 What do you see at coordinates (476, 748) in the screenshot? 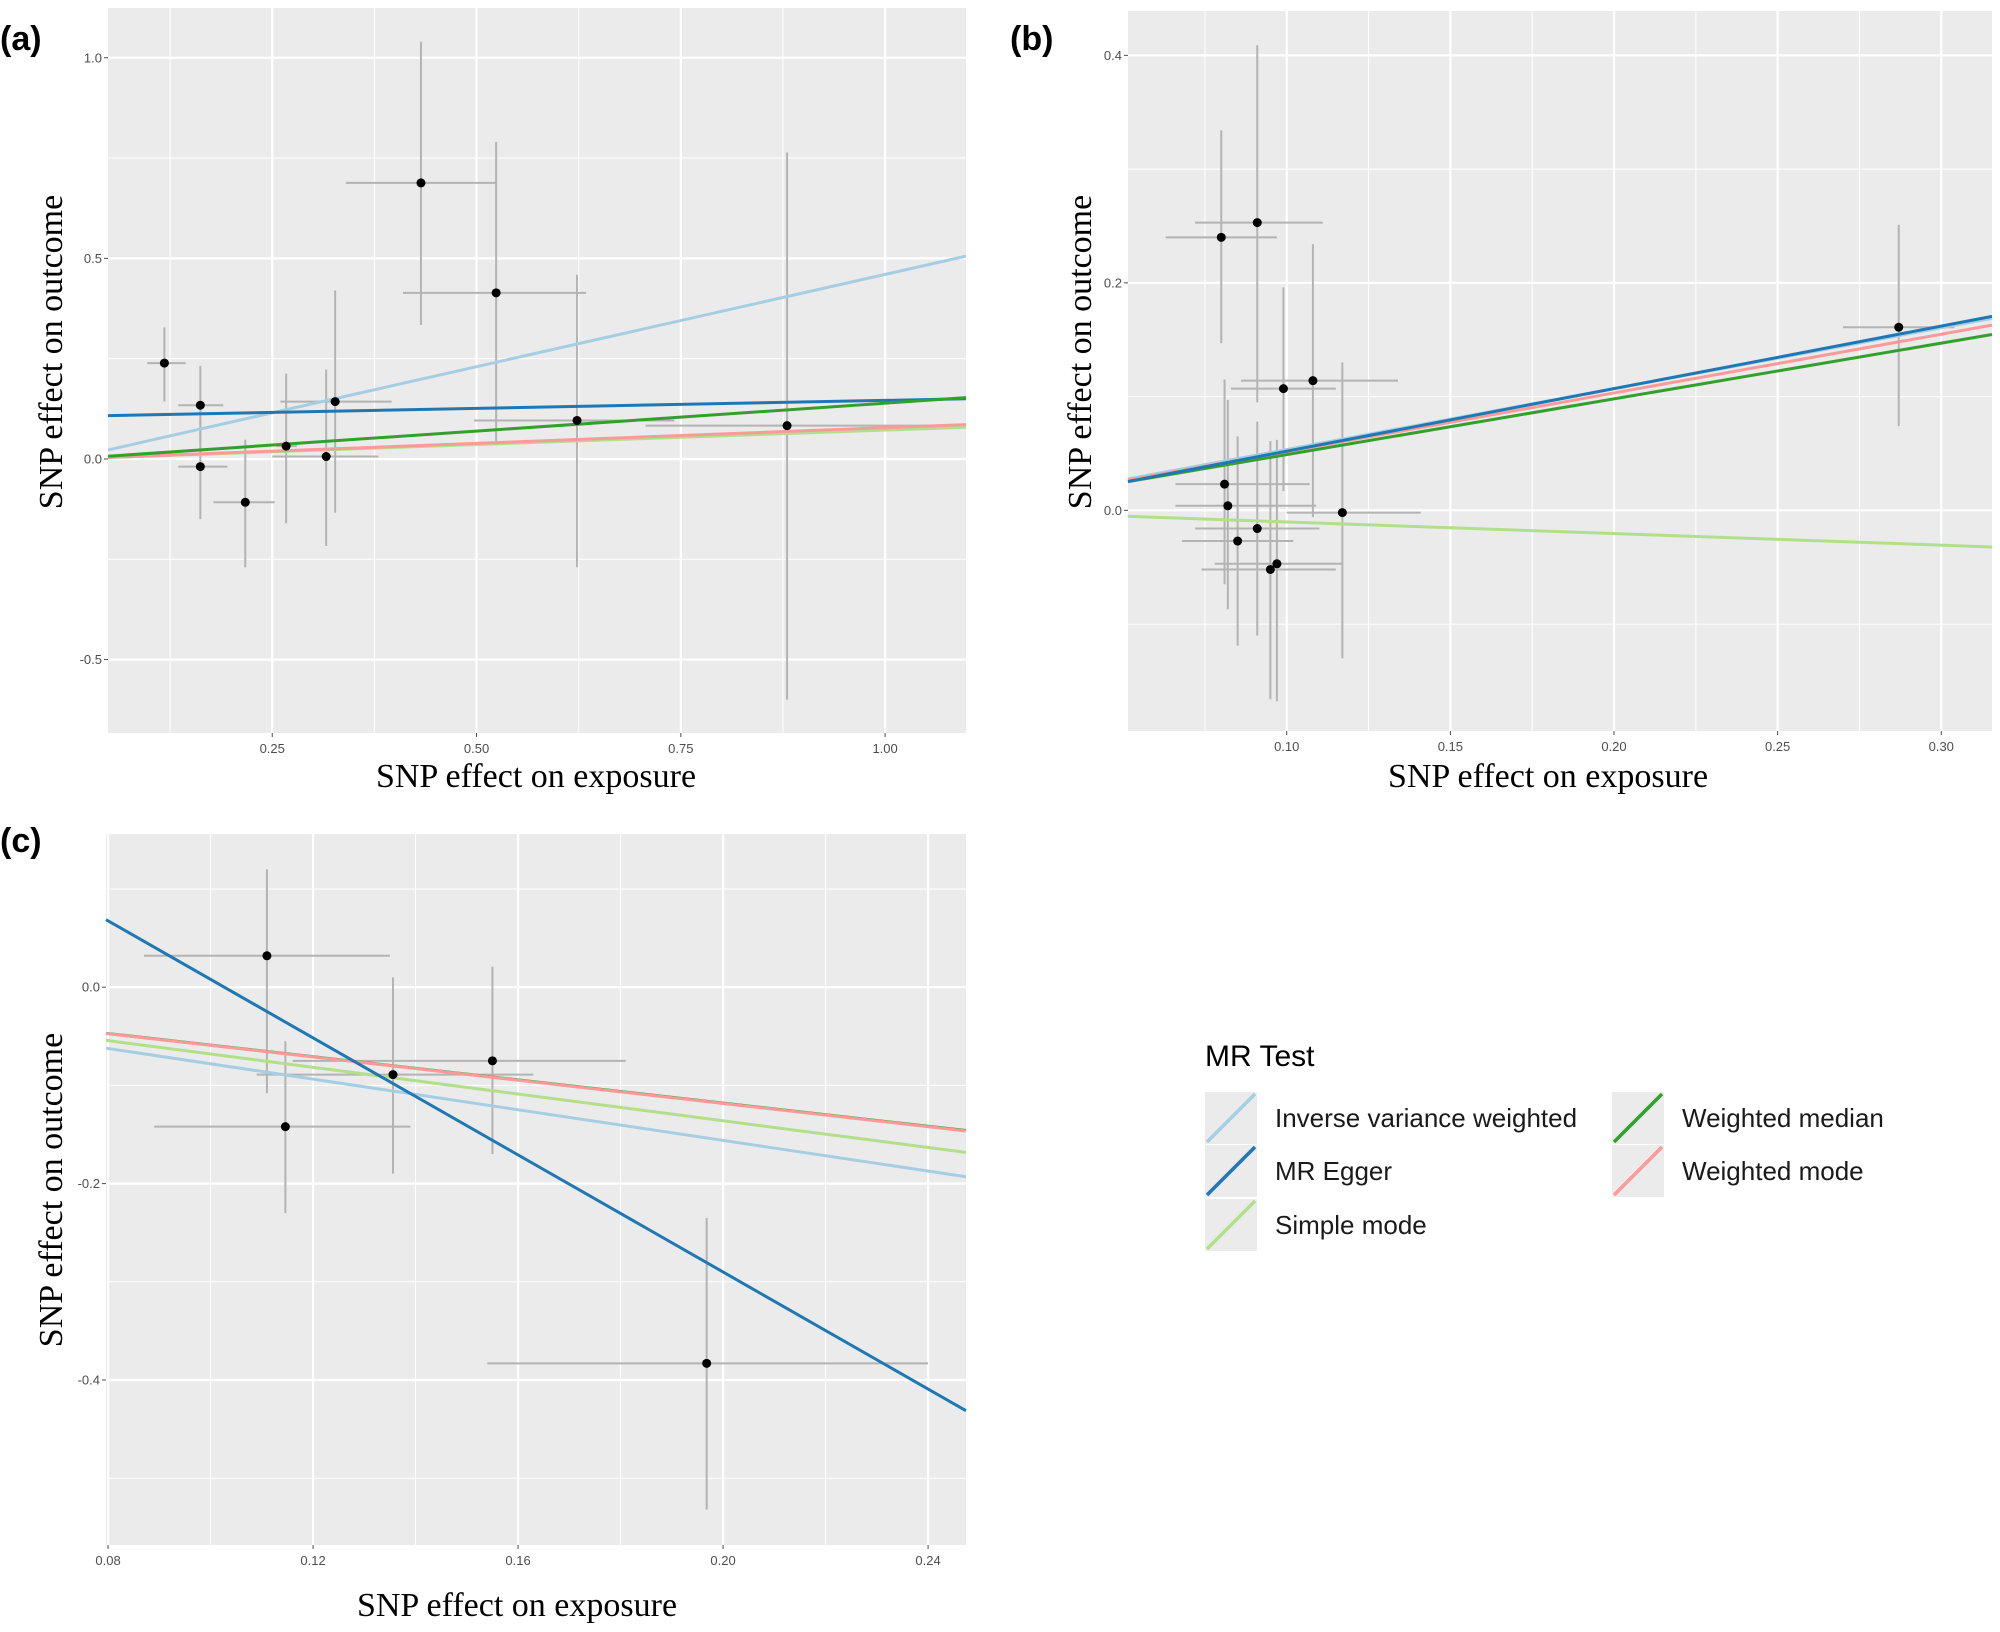
I see `x-tick-label: 0.50` at bounding box center [476, 748].